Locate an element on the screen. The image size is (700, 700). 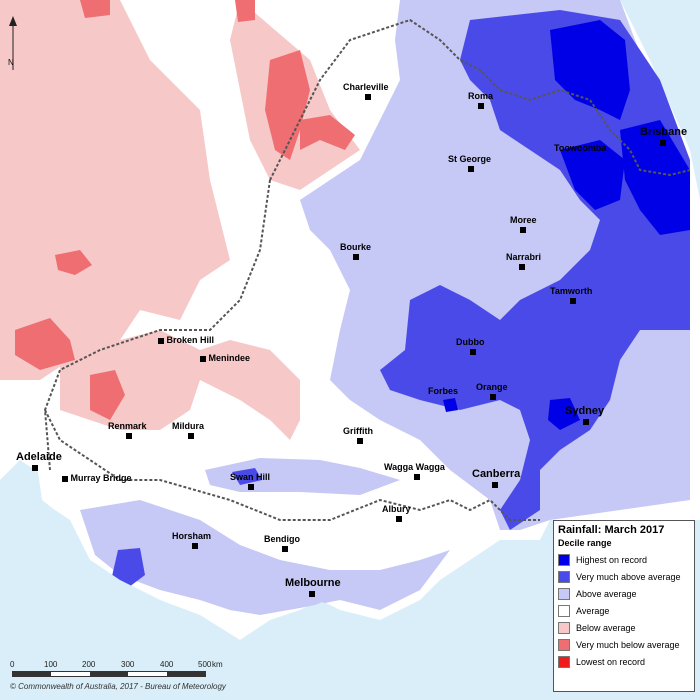
scale-bar: 0 100 200 300 400 500 km is located at coordinates (116, 668).